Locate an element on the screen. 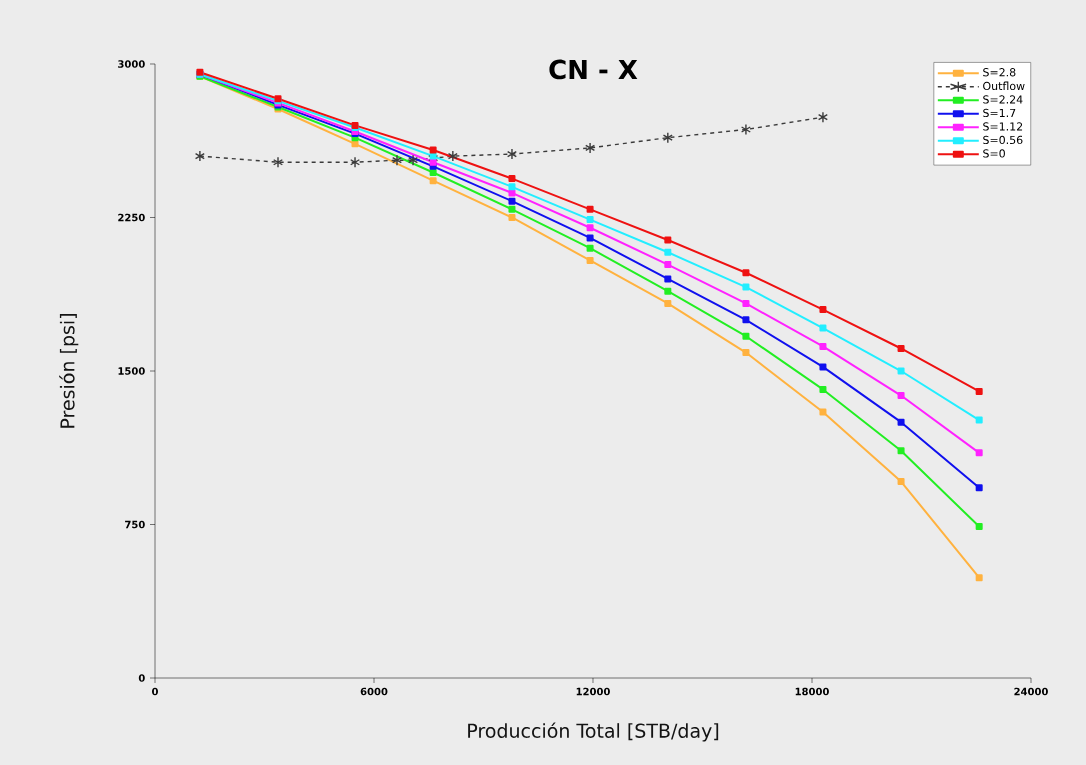 The width and height of the screenshot is (1086, 765). y-tick-label: 750 is located at coordinates (135, 524).